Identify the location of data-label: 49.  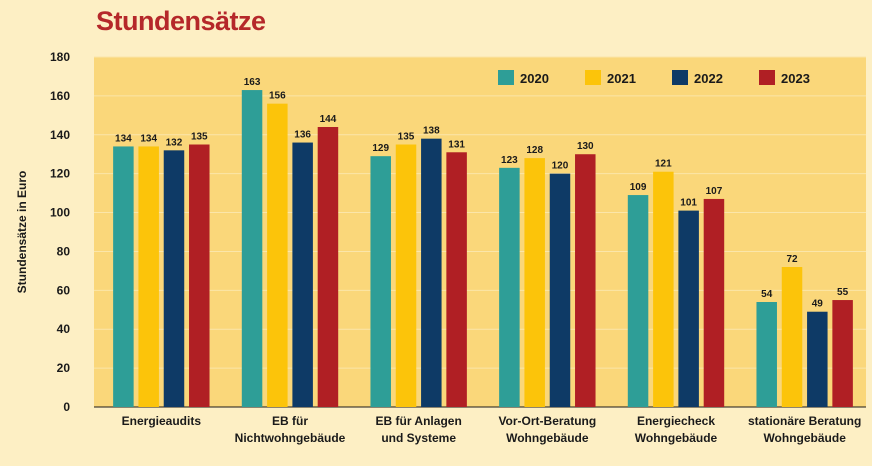
(818, 304).